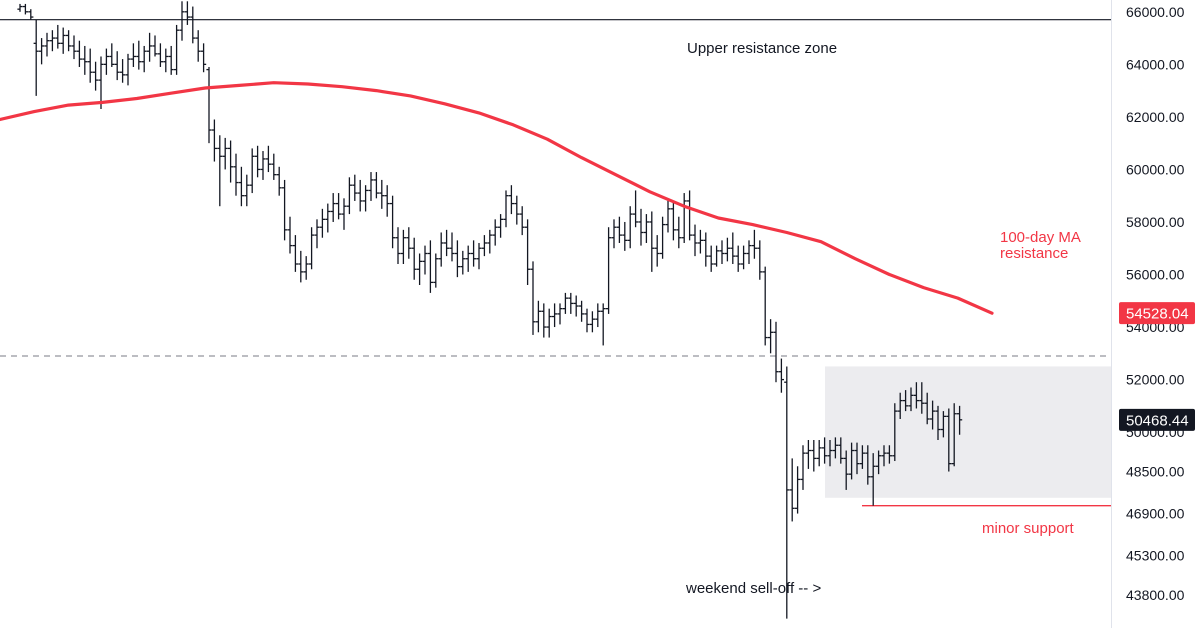 The image size is (1200, 628). Describe the element at coordinates (1155, 222) in the screenshot. I see `y-tick-label: 58000.00` at that location.